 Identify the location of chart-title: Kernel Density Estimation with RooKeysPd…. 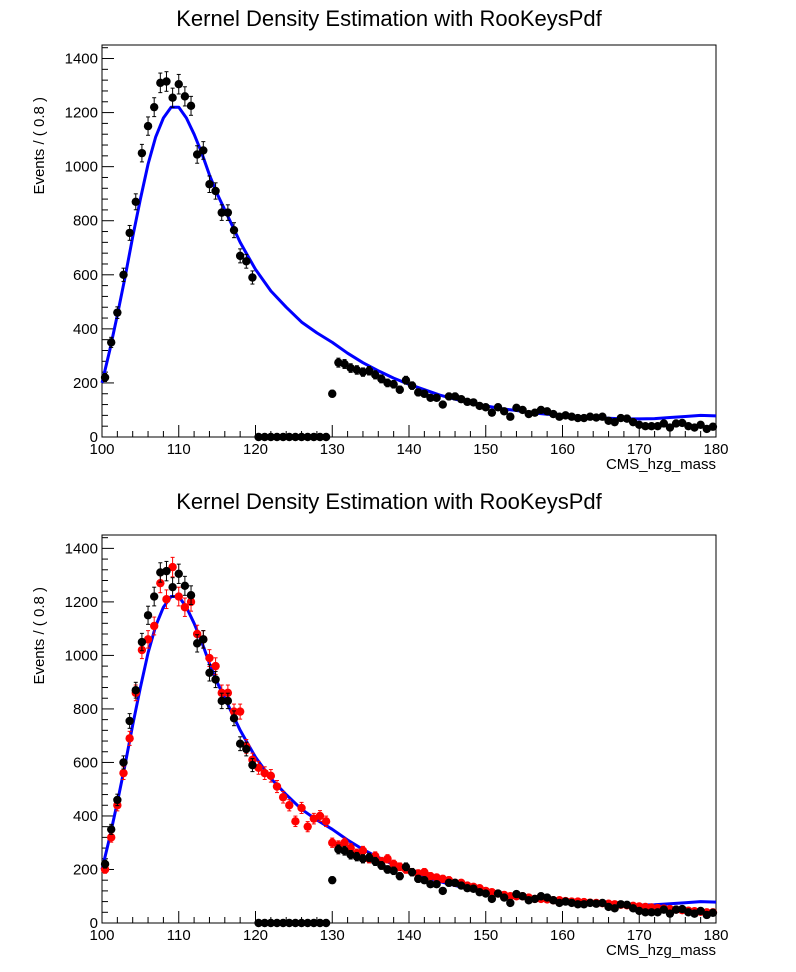
(389, 501).